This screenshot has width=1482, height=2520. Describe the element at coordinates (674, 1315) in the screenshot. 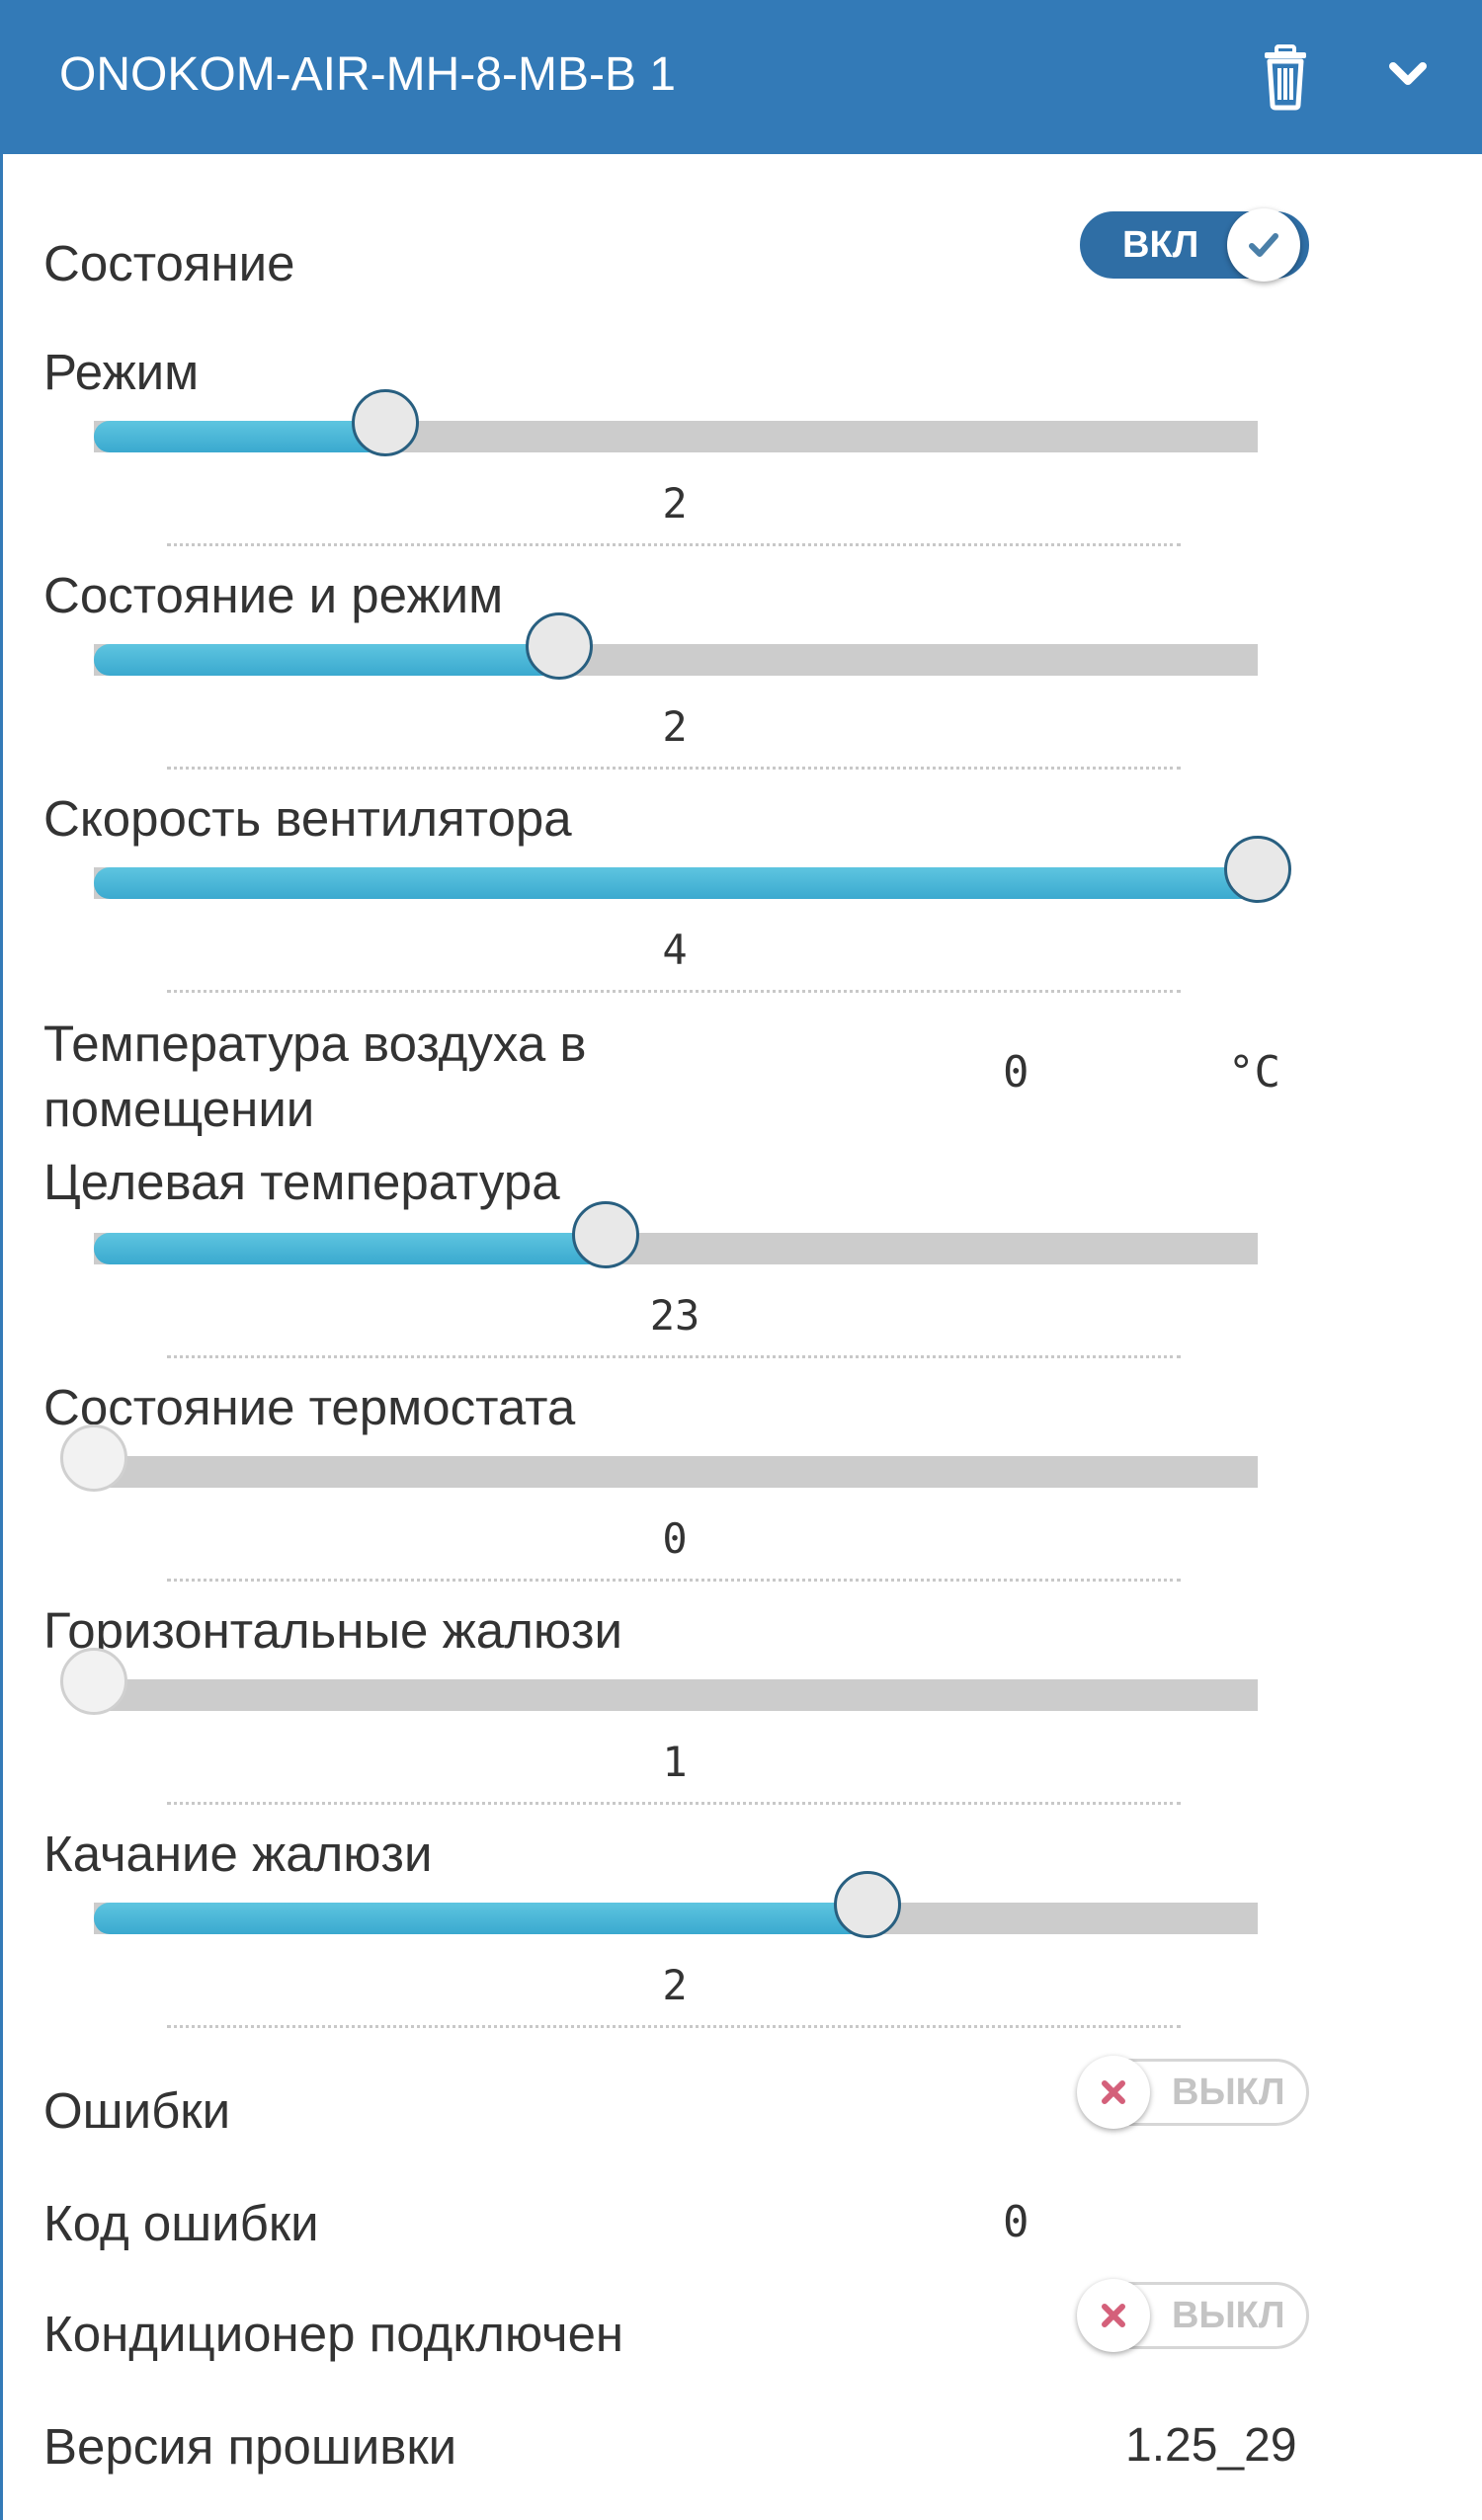

I see `target-temp-value: 23` at that location.